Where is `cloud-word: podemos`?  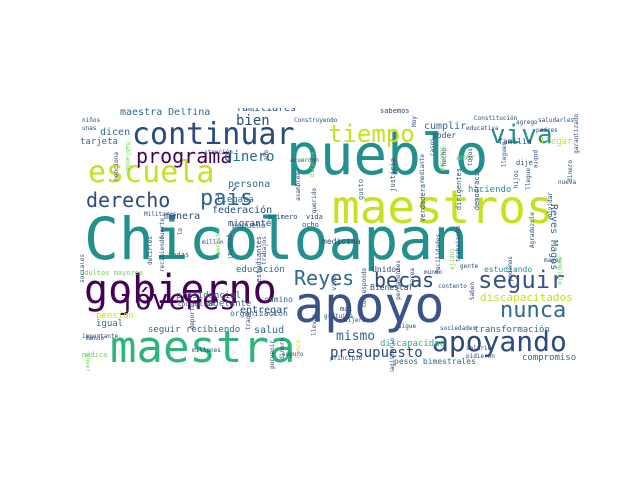 cloud-word: podemos is located at coordinates (510, 269).